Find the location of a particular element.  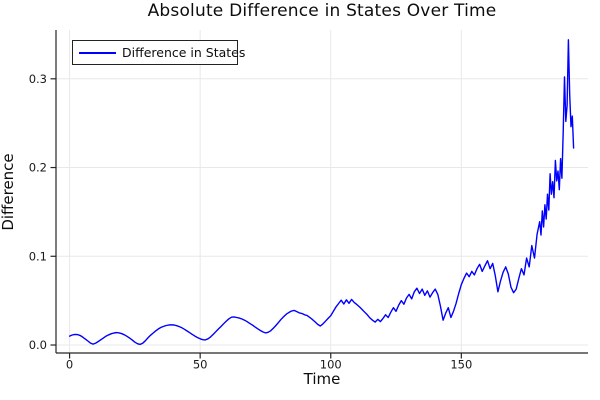

legend: Difference in States is located at coordinates (158, 52).